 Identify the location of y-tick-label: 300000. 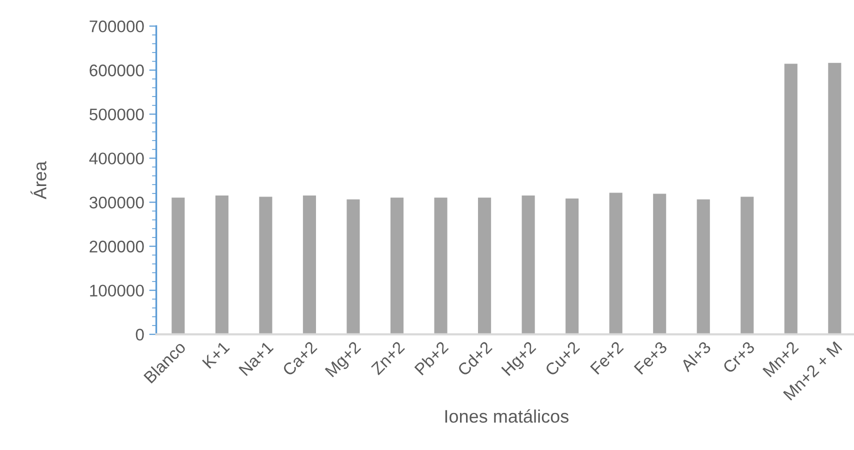
(117, 202).